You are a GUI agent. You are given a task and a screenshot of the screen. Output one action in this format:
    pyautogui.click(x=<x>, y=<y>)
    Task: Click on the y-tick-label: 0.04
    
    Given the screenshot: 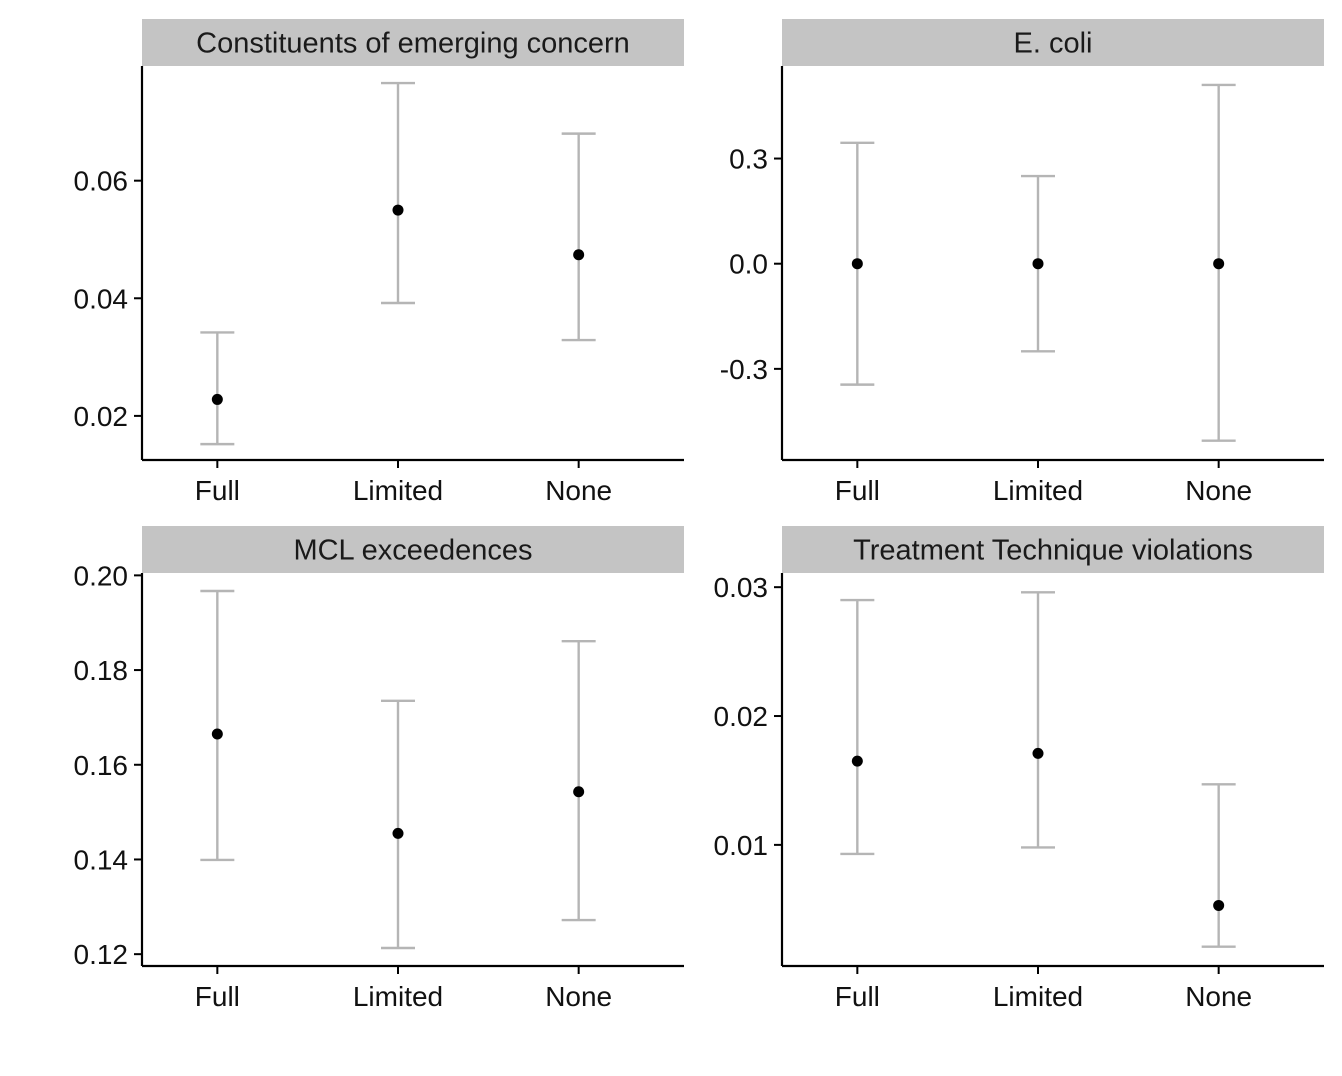 What is the action you would take?
    pyautogui.click(x=101, y=298)
    